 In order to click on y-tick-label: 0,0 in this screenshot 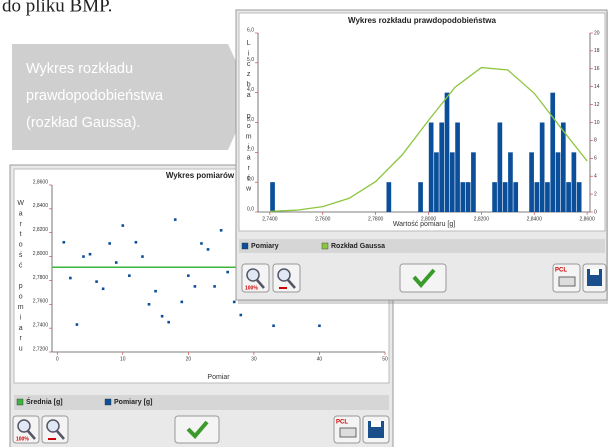, I will do `click(250, 209)`.